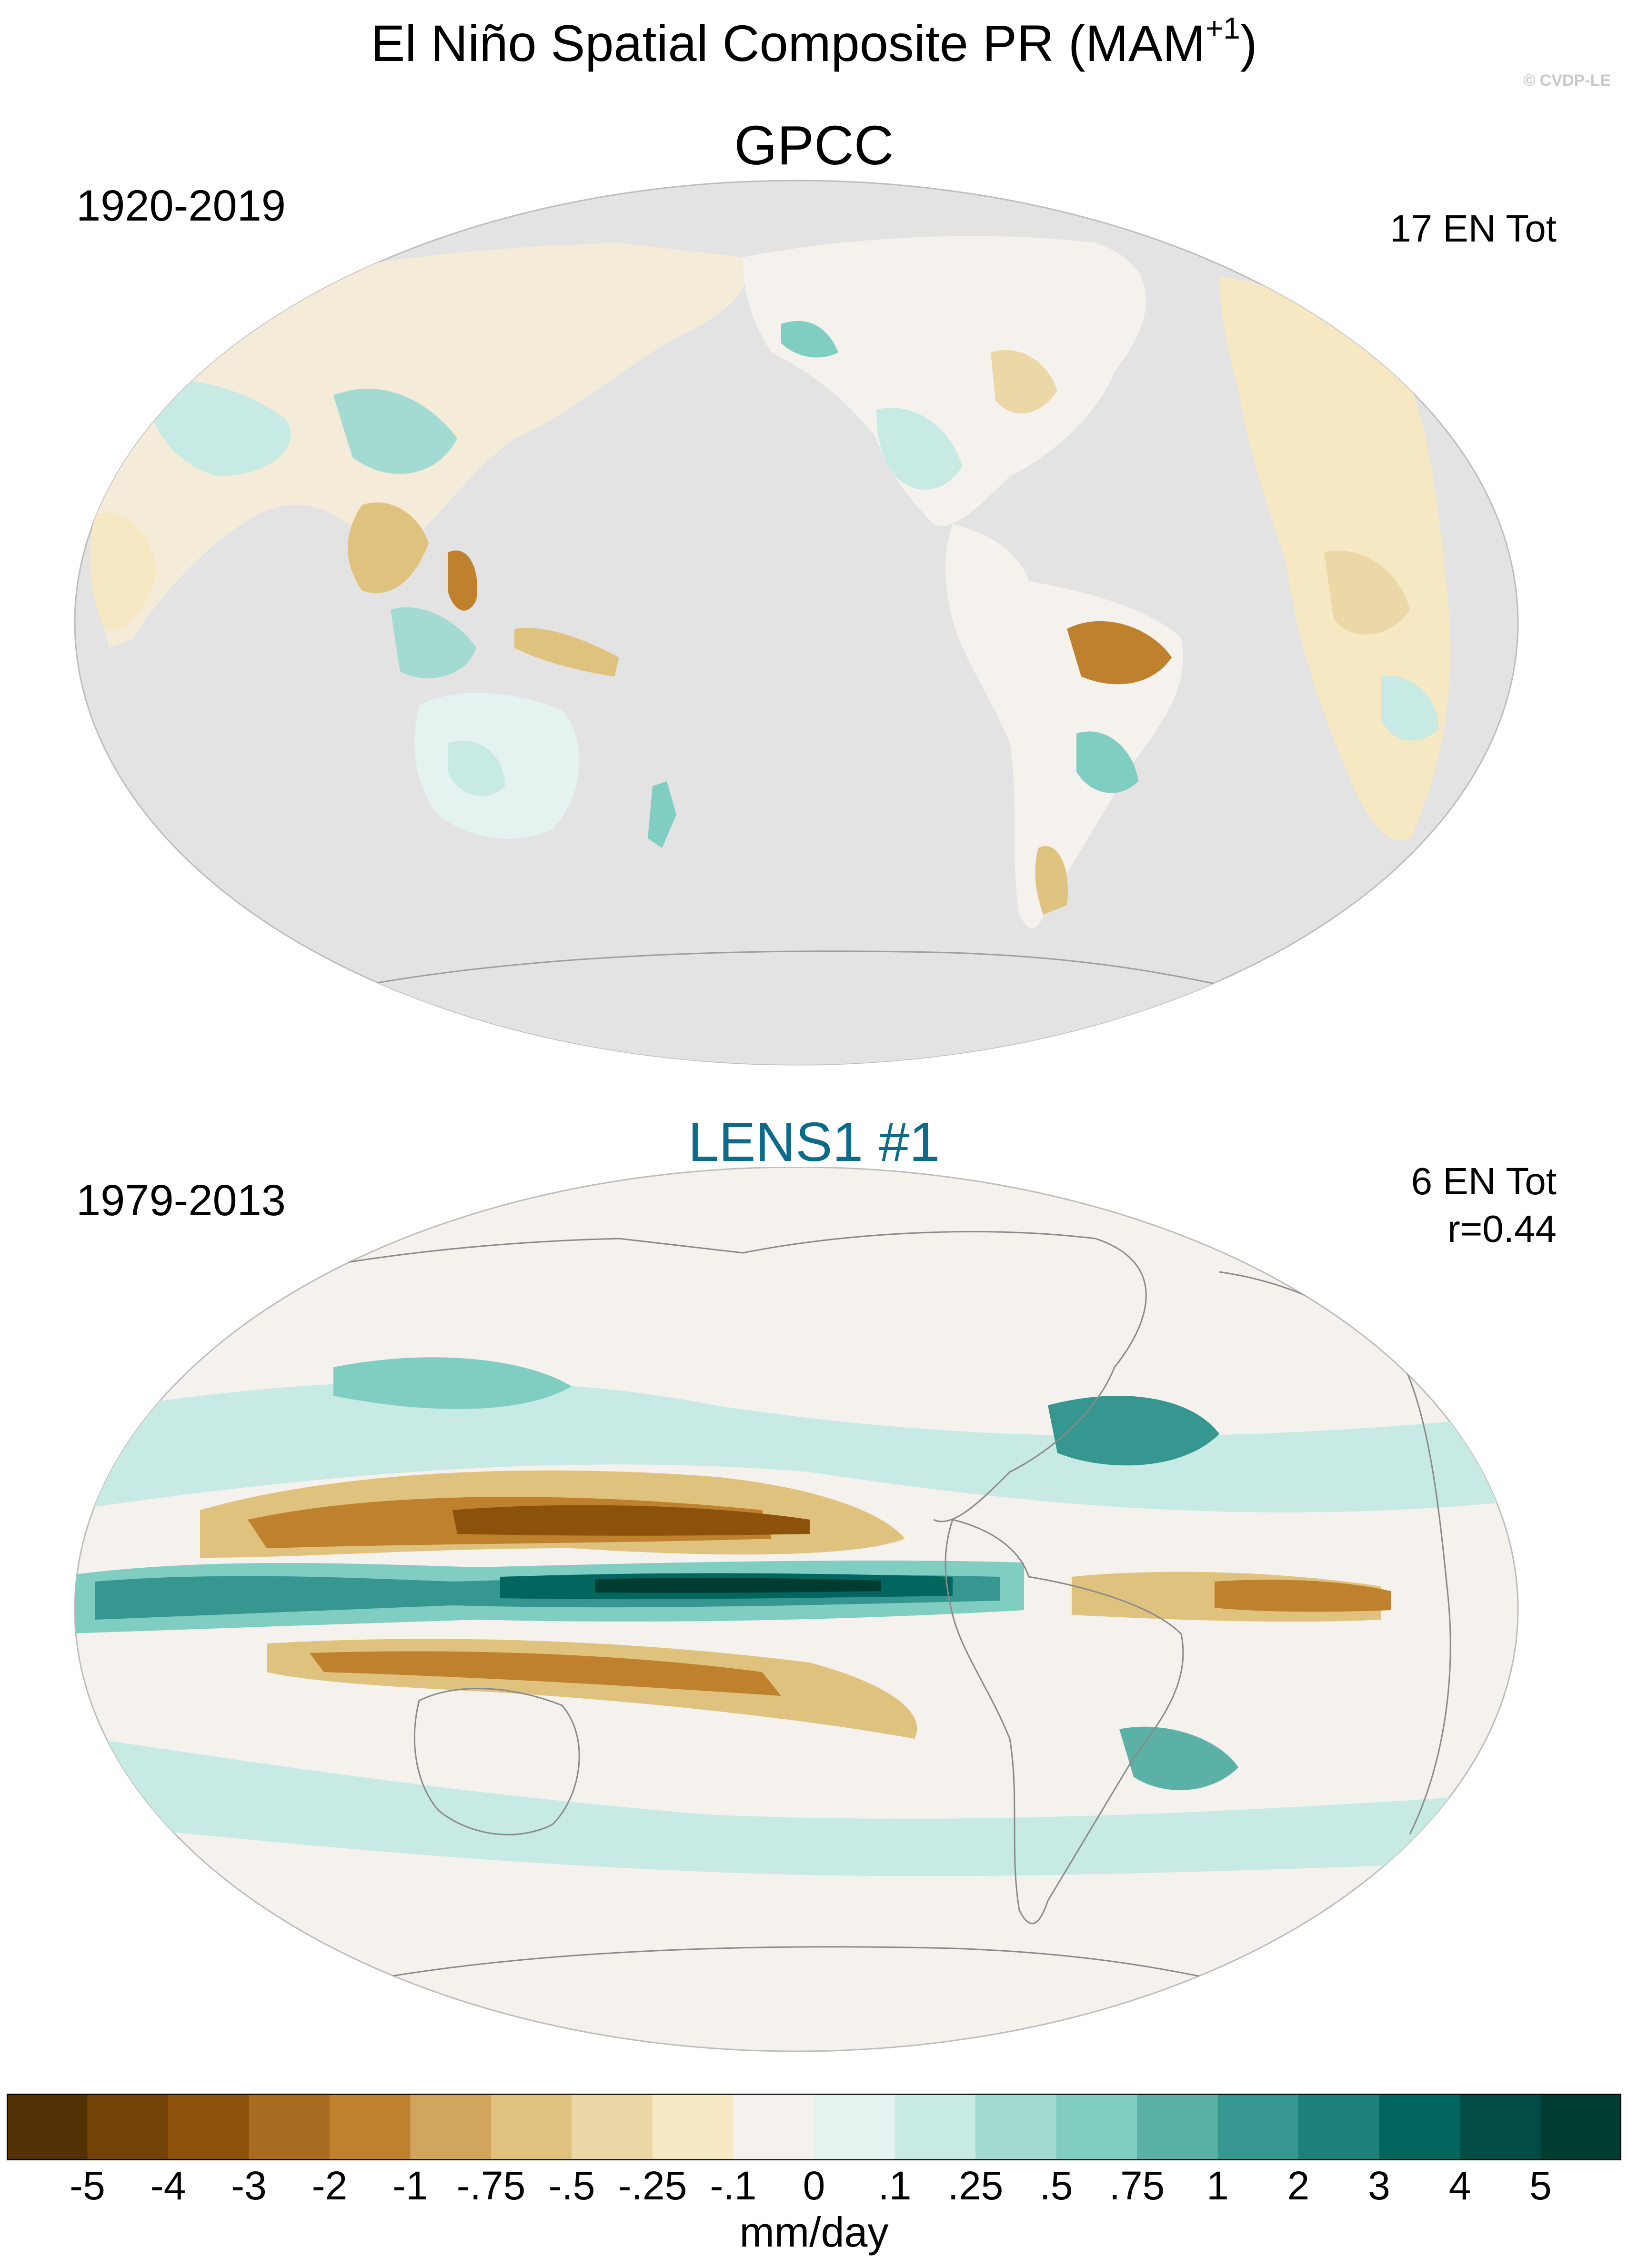 This screenshot has width=1628, height=2268. I want to click on watermark: © CVDP-LE, so click(1567, 80).